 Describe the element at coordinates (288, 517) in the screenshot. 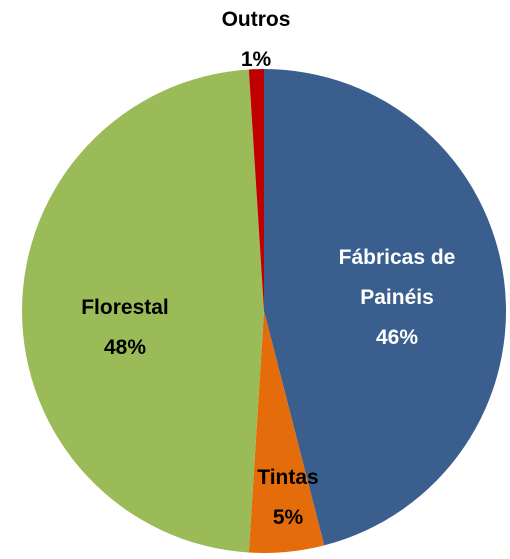

I see `value-label: 5%` at that location.